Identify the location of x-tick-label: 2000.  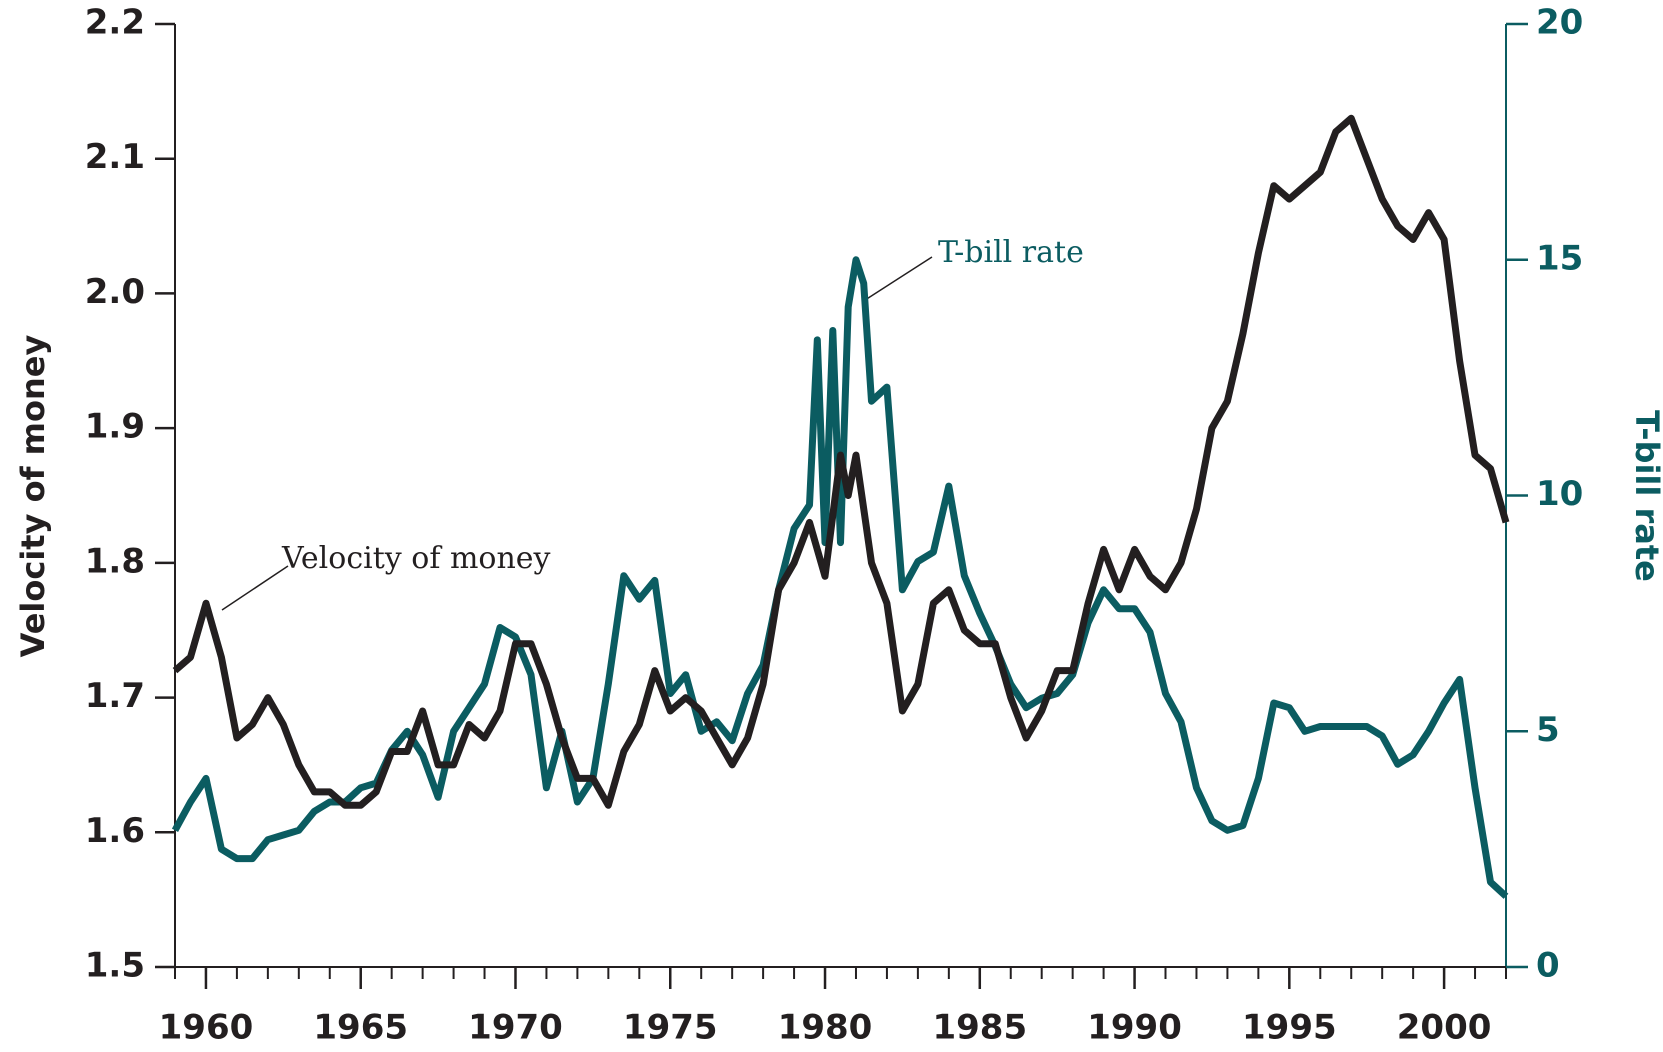
(1444, 1028).